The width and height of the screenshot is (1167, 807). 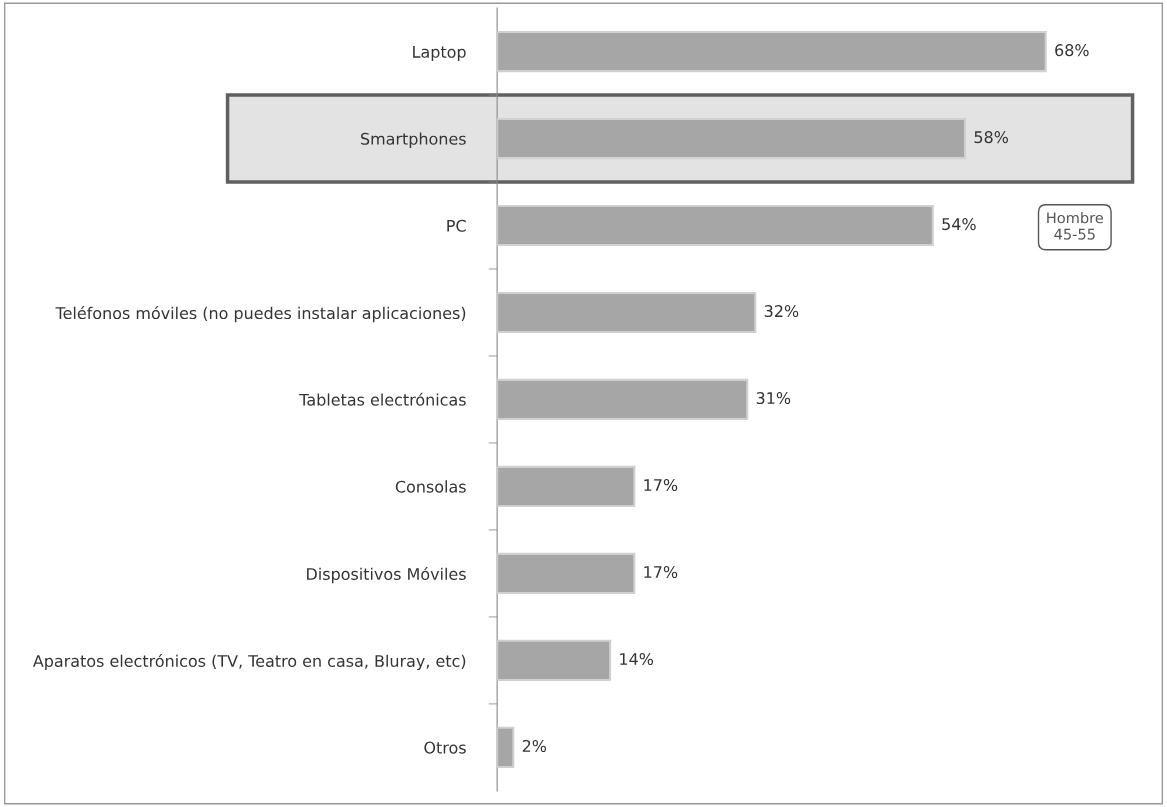 What do you see at coordinates (773, 398) in the screenshot?
I see `data-label: 31%` at bounding box center [773, 398].